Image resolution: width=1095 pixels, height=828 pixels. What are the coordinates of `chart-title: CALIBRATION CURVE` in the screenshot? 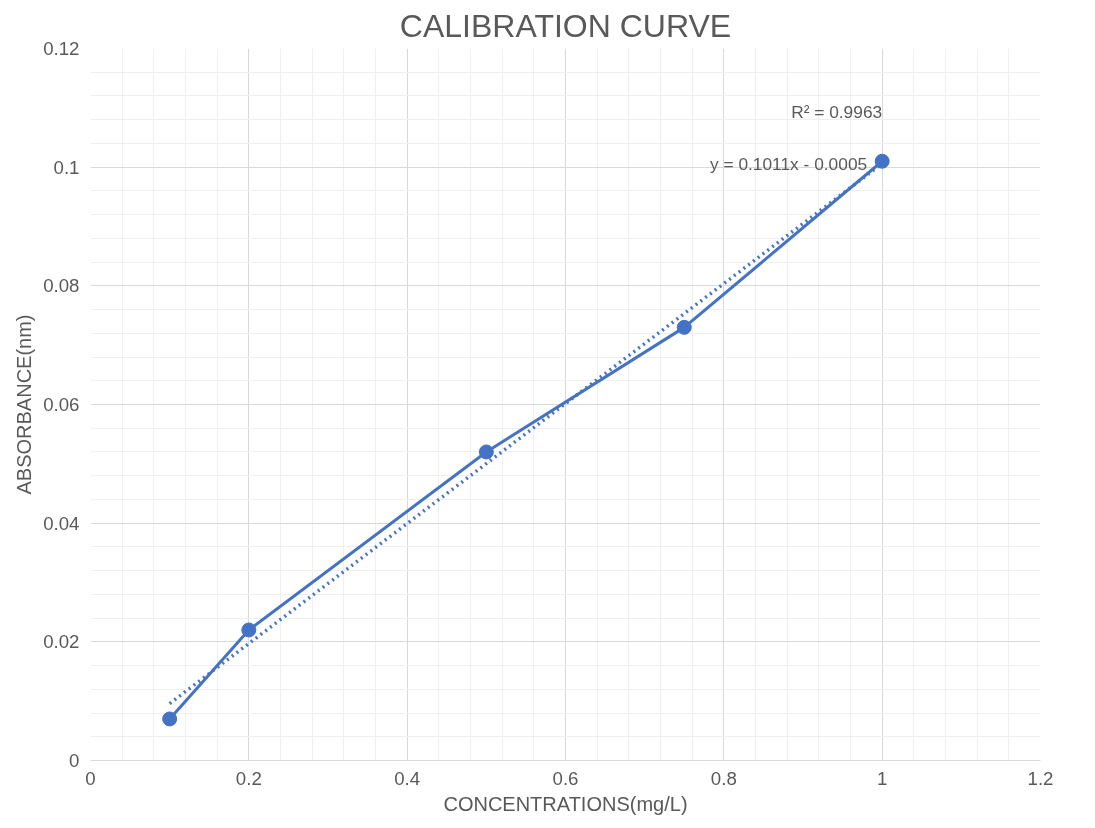 It's located at (565, 25).